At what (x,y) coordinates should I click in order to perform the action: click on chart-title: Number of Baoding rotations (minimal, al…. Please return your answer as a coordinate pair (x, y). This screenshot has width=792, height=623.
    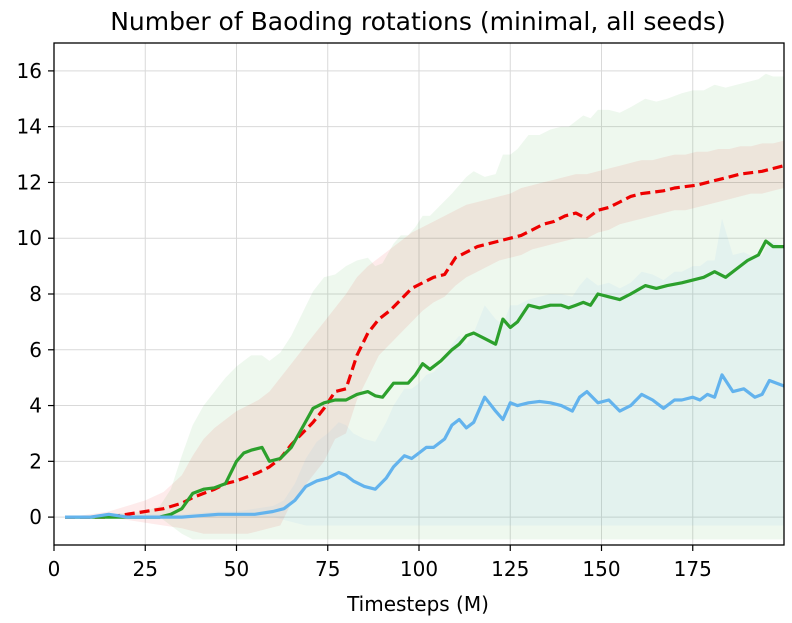
    Looking at the image, I should click on (418, 21).